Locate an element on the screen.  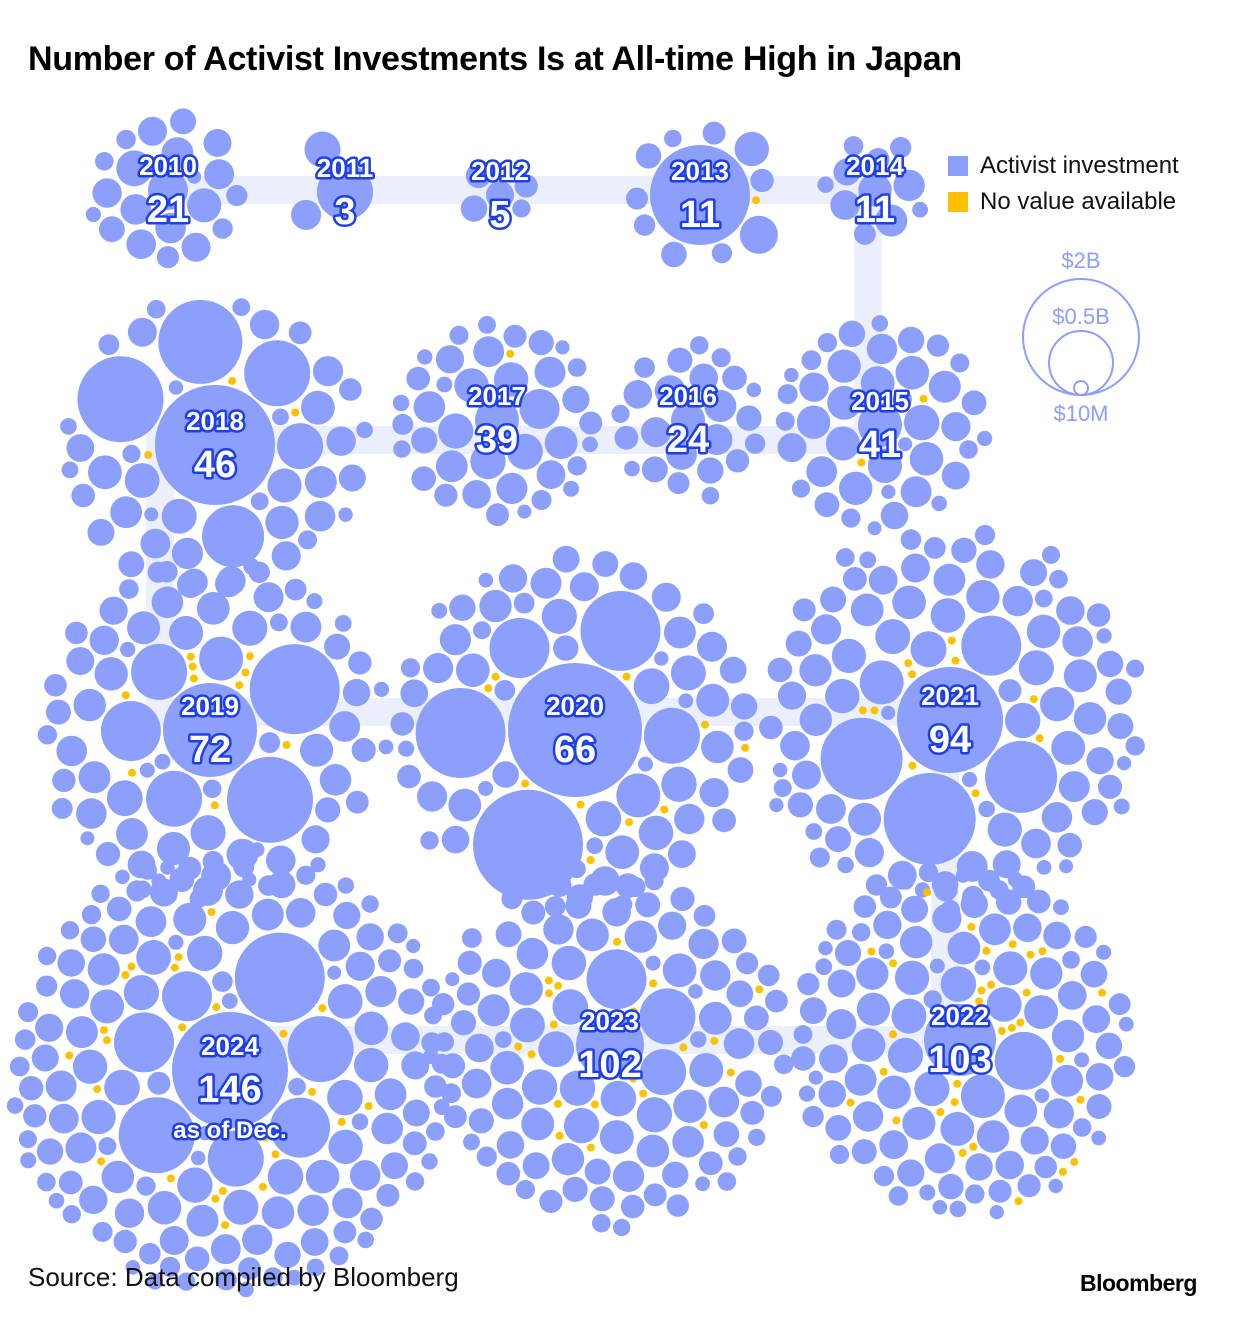
count-label: 94 is located at coordinates (950, 740).